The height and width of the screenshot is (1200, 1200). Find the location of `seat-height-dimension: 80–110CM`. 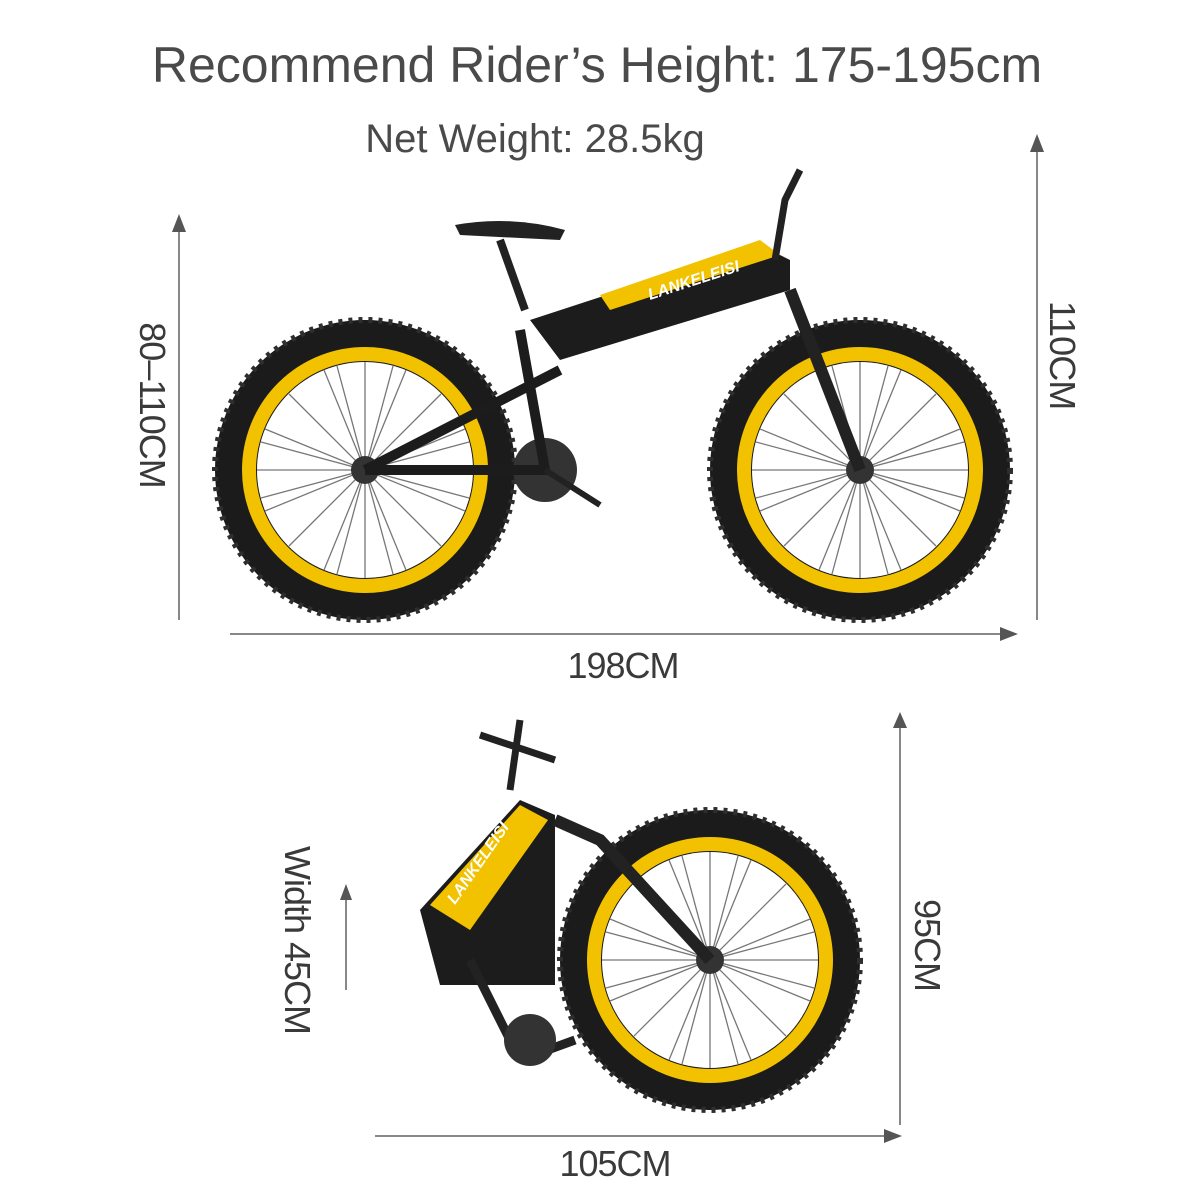

seat-height-dimension: 80–110CM is located at coordinates (159, 417).